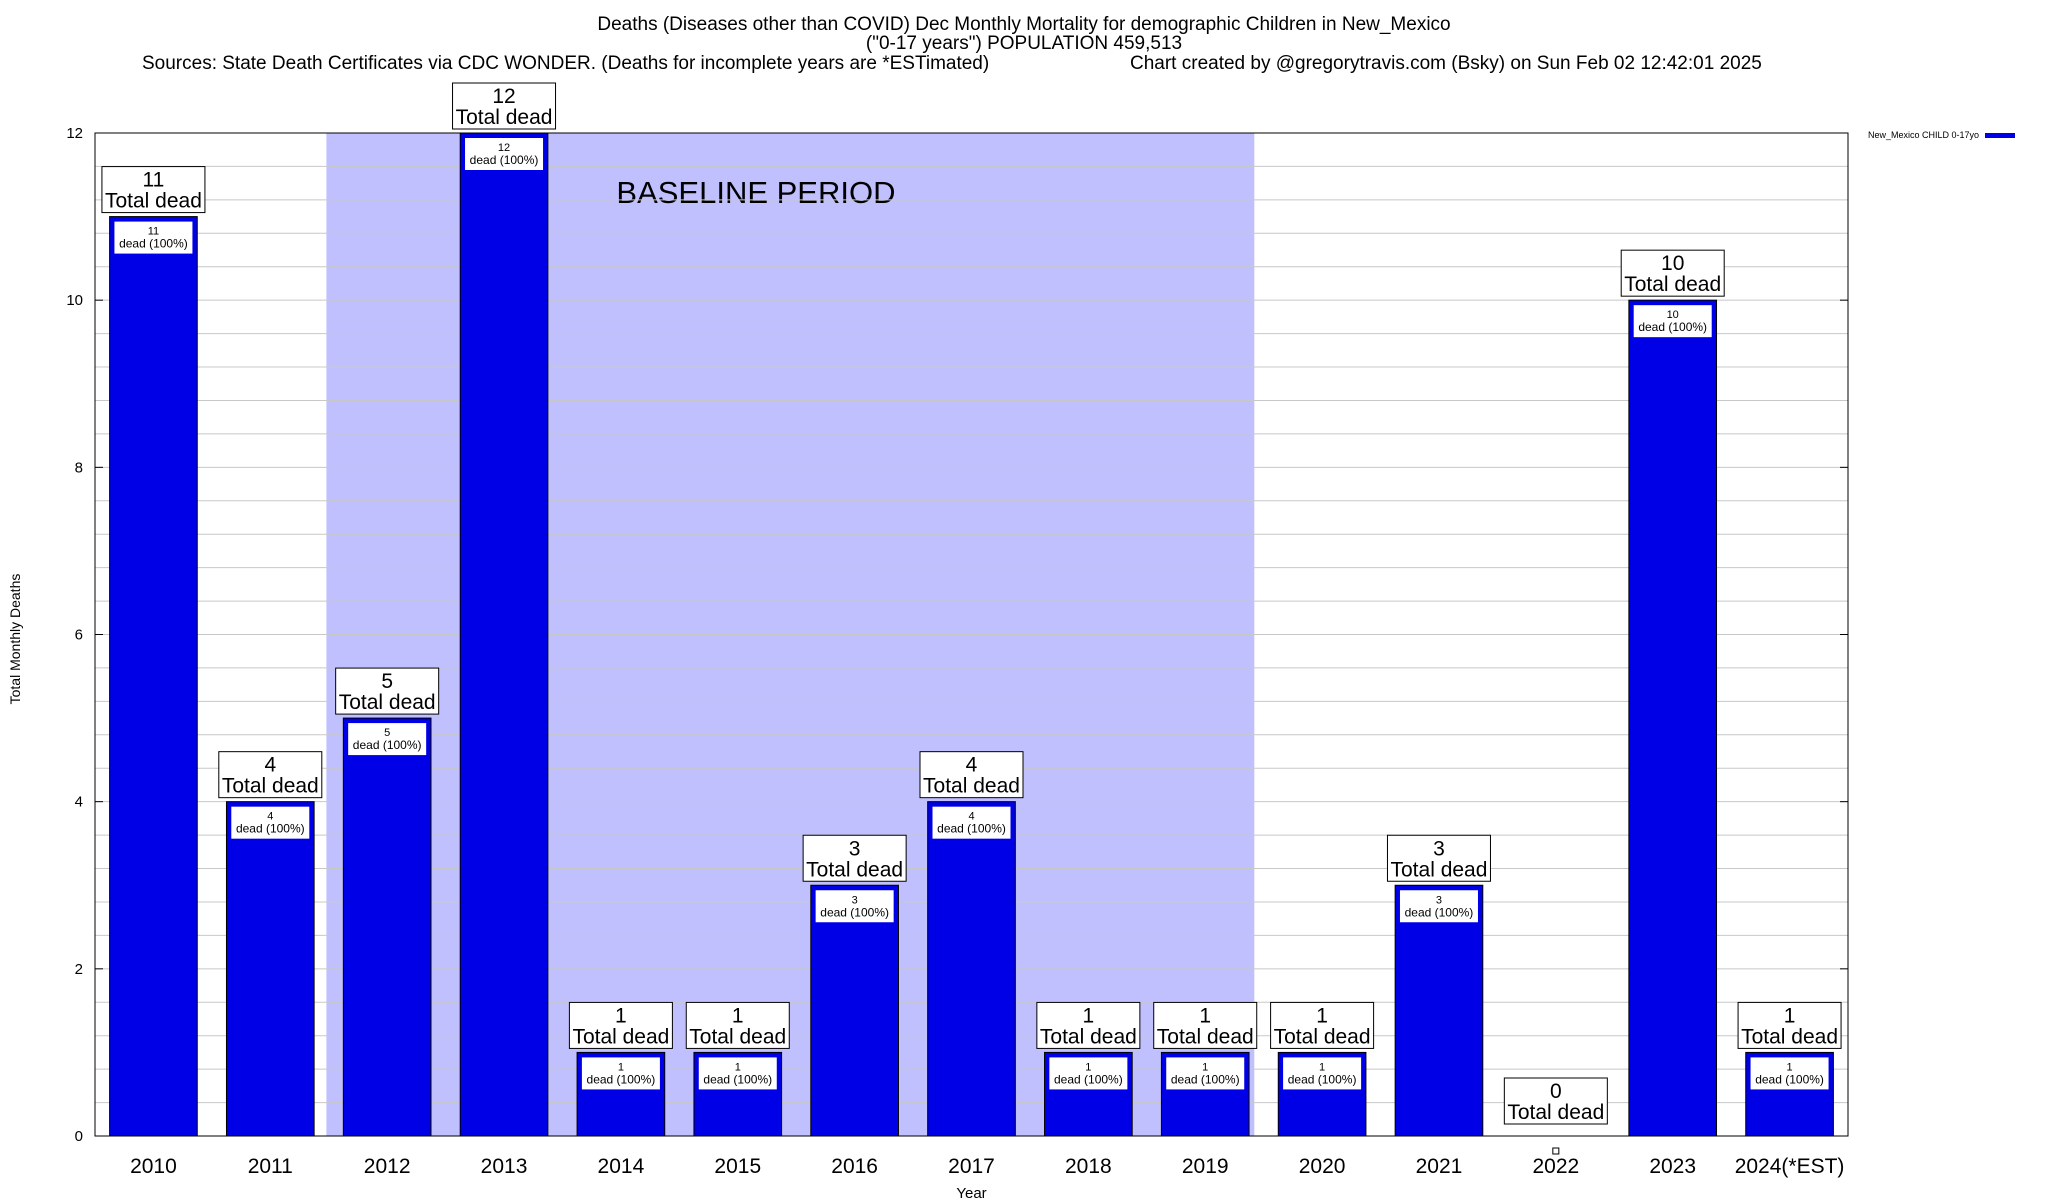  What do you see at coordinates (1555, 1166) in the screenshot?
I see `x-tick-label: 2022` at bounding box center [1555, 1166].